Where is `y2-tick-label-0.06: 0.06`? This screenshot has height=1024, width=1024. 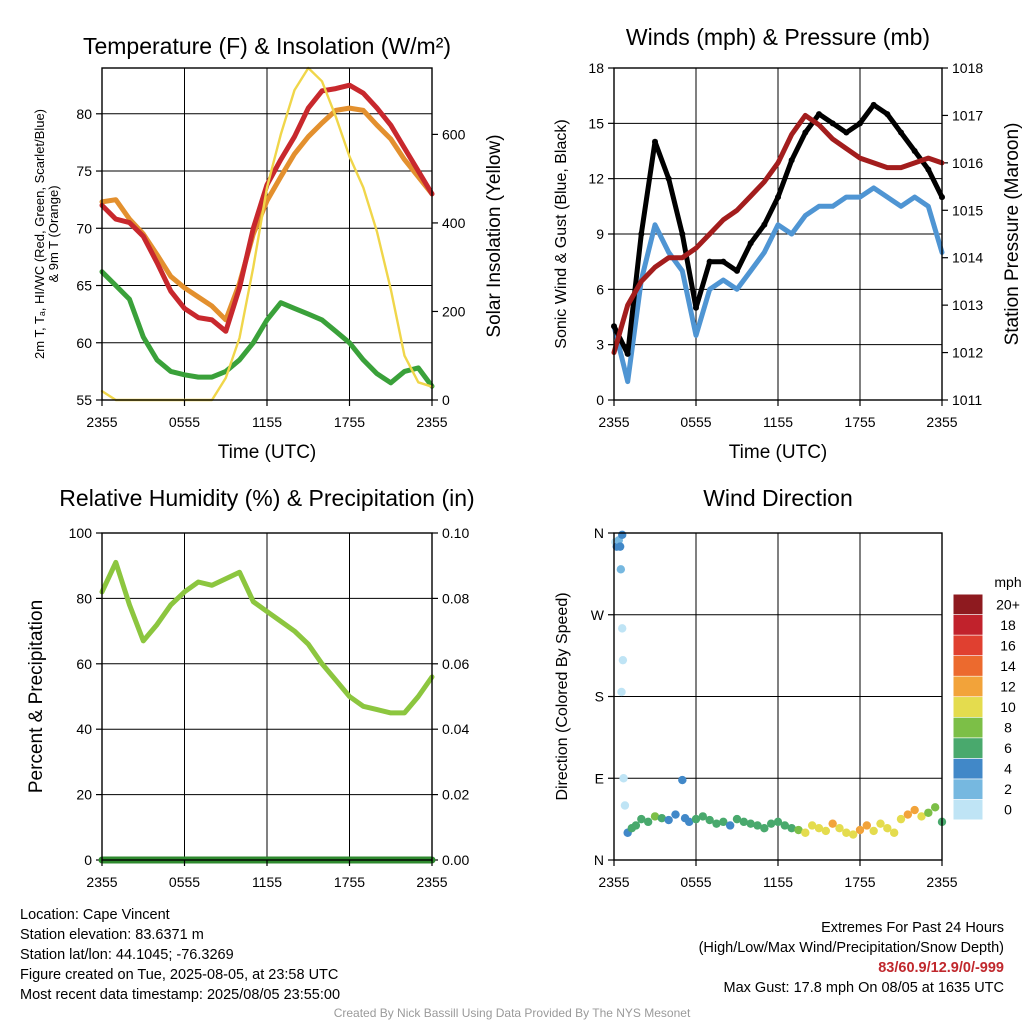 y2-tick-label-0.06: 0.06 is located at coordinates (455, 664).